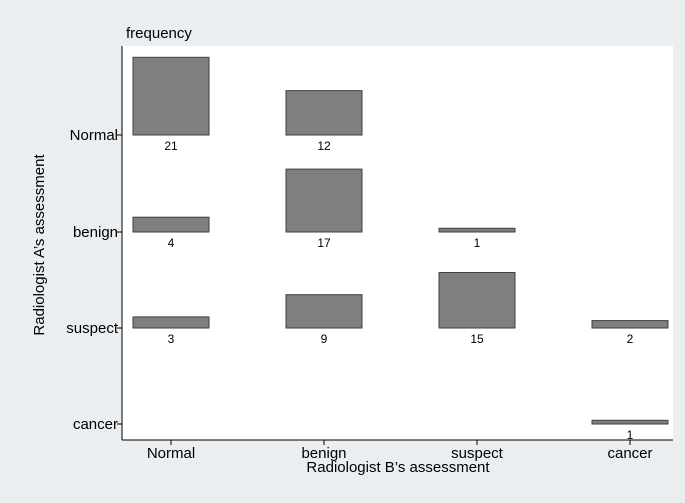 Image resolution: width=685 pixels, height=503 pixels. Describe the element at coordinates (477, 339) in the screenshot. I see `bar-value-label: 15` at that location.